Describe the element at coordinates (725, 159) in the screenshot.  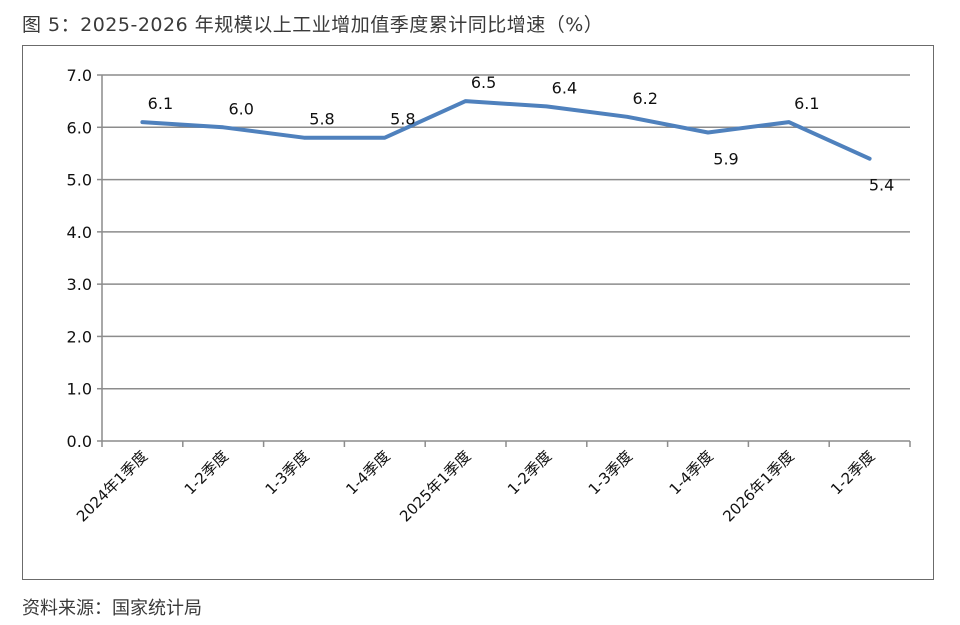
I see `data-label: 5.9` at that location.